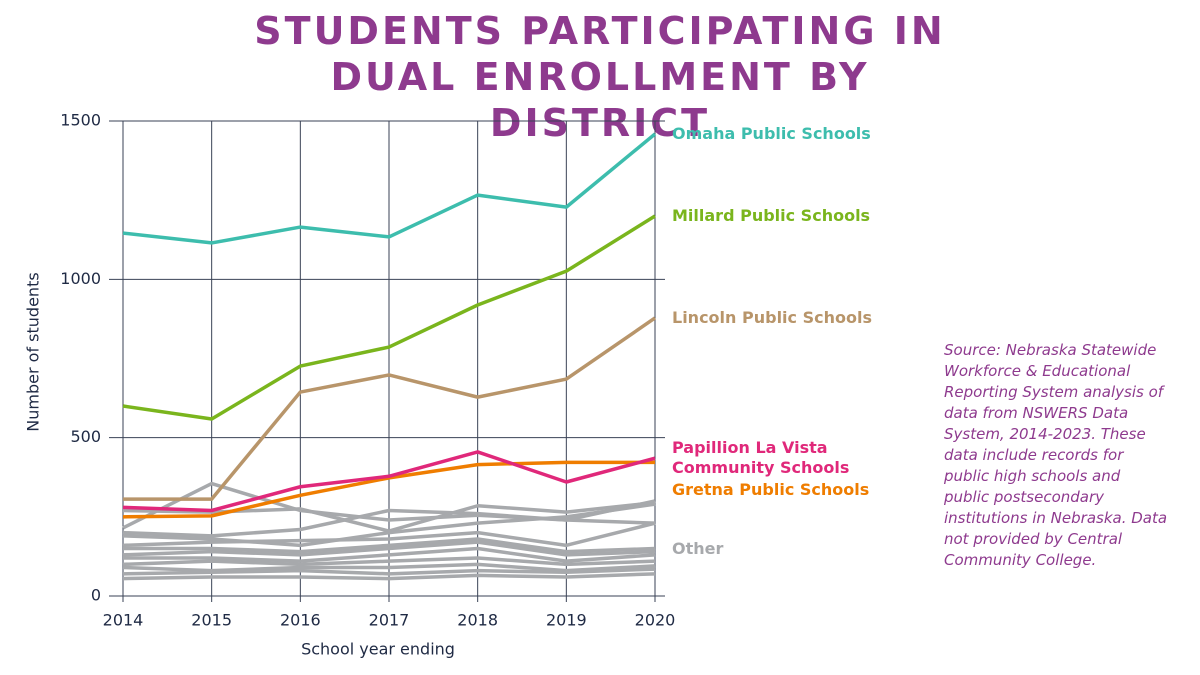 The width and height of the screenshot is (1200, 675). What do you see at coordinates (211, 620) in the screenshot?
I see `x-tick-label: 2015` at bounding box center [211, 620].